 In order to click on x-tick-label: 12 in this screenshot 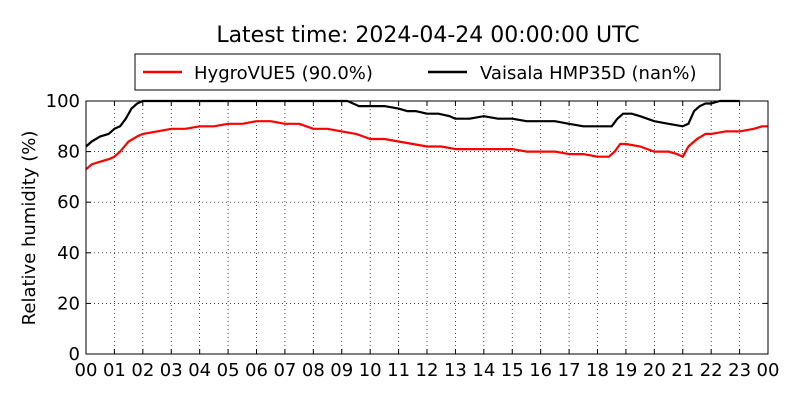, I will do `click(427, 370)`.